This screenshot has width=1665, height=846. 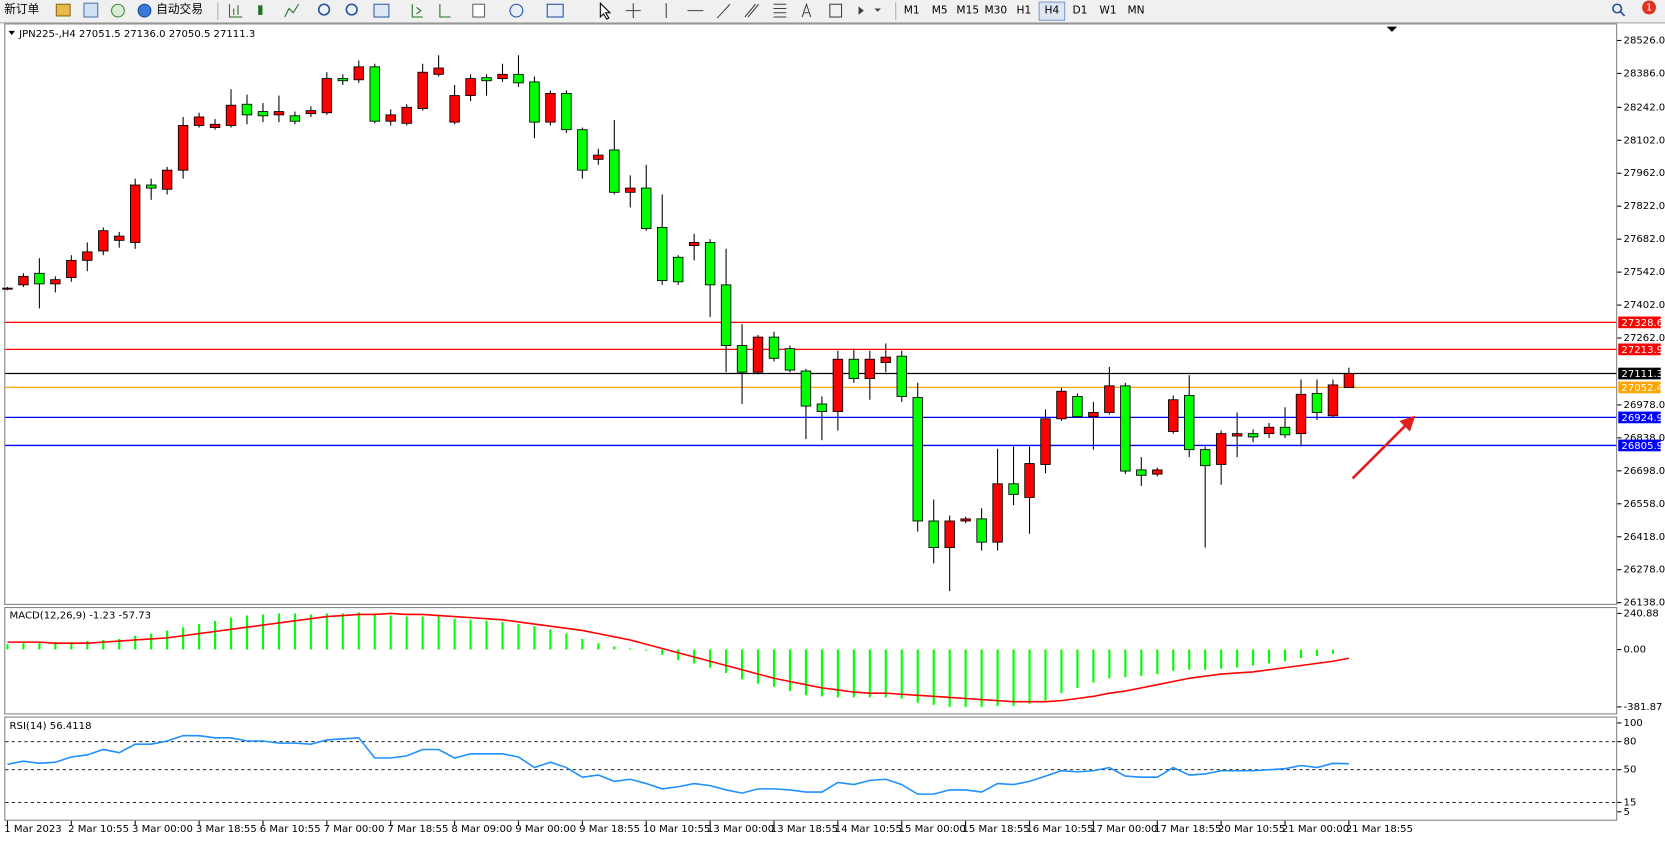 What do you see at coordinates (1642, 350) in the screenshot?
I see `price-level-label: 27213.9` at bounding box center [1642, 350].